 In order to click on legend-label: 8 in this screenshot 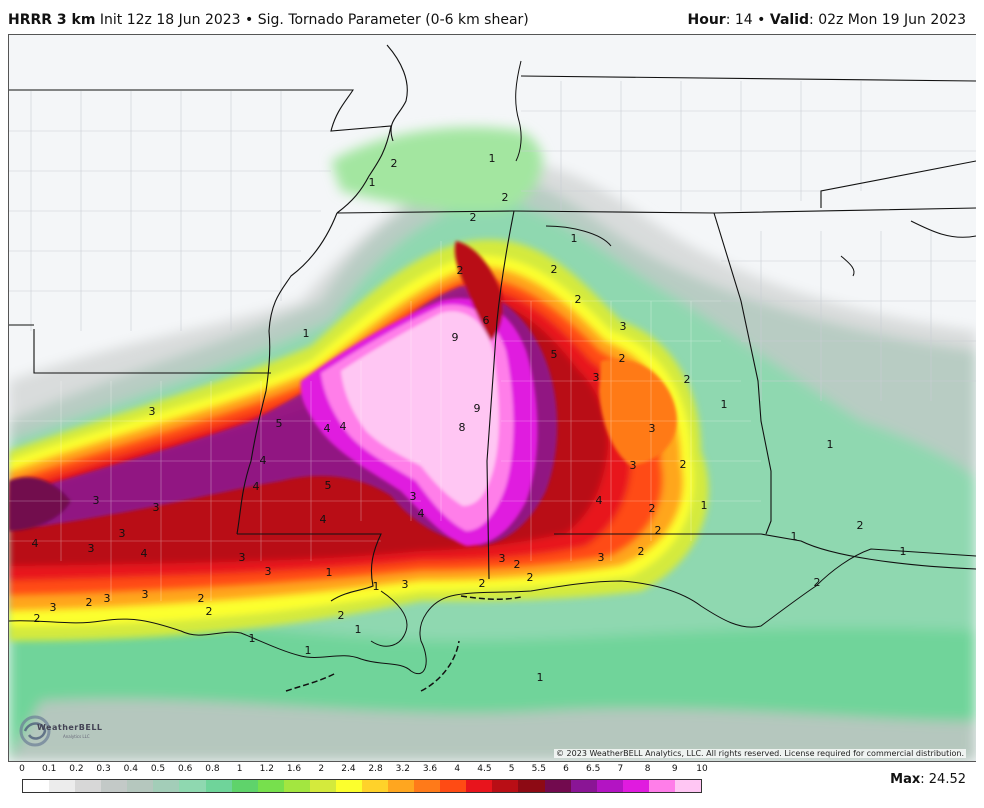, I will do `click(647, 769)`.